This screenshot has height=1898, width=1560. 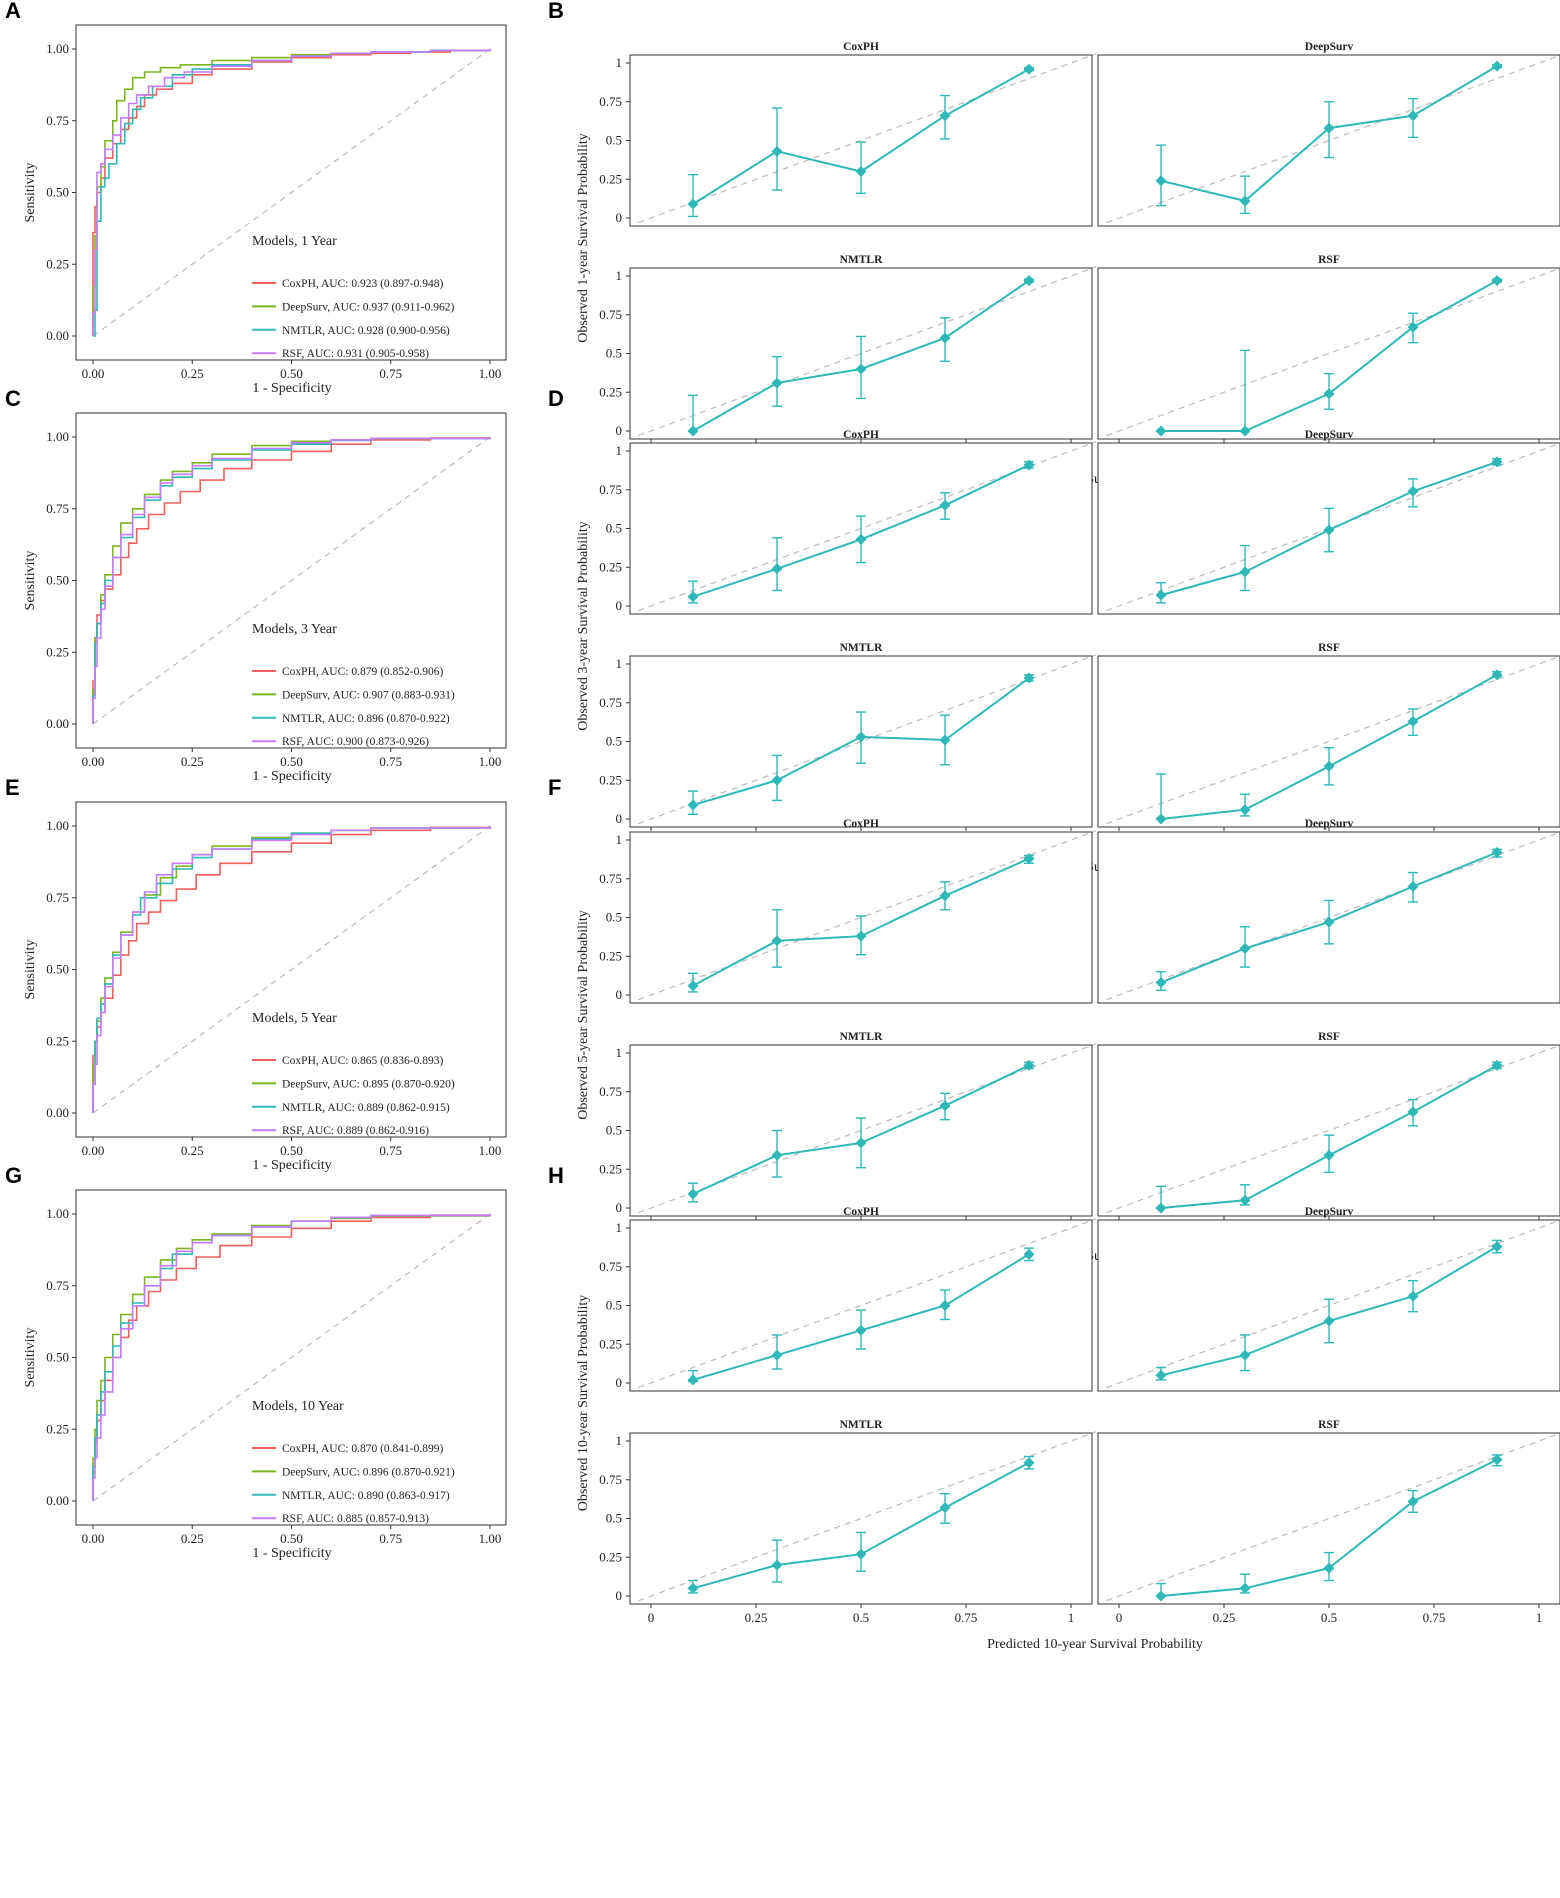 What do you see at coordinates (1329, 1617) in the screenshot?
I see `x-tick-label: 0.5` at bounding box center [1329, 1617].